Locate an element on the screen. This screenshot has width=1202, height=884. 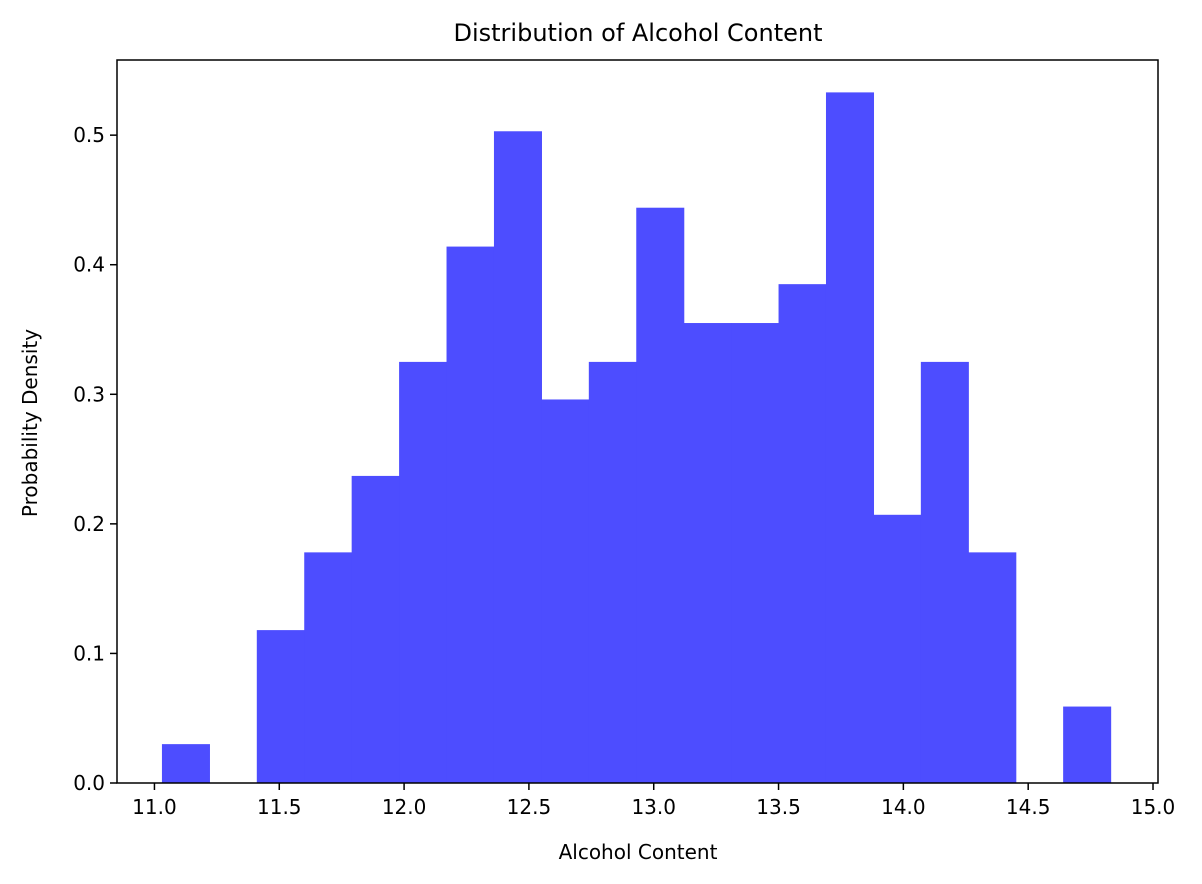
x-axis-label: Alcohol Content is located at coordinates (638, 852).